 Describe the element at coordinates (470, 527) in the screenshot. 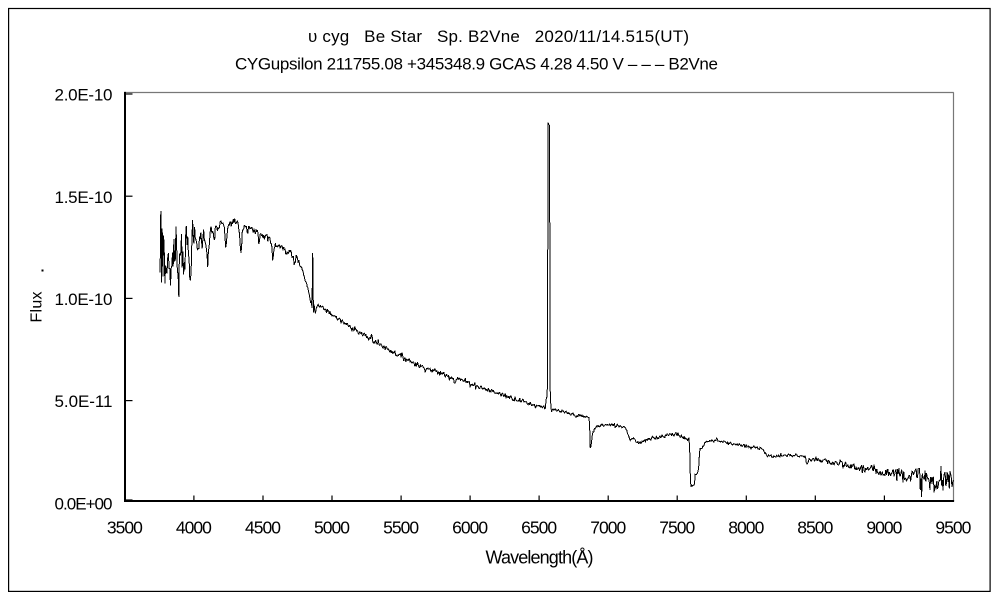

I see `svg-text: 6000` at that location.